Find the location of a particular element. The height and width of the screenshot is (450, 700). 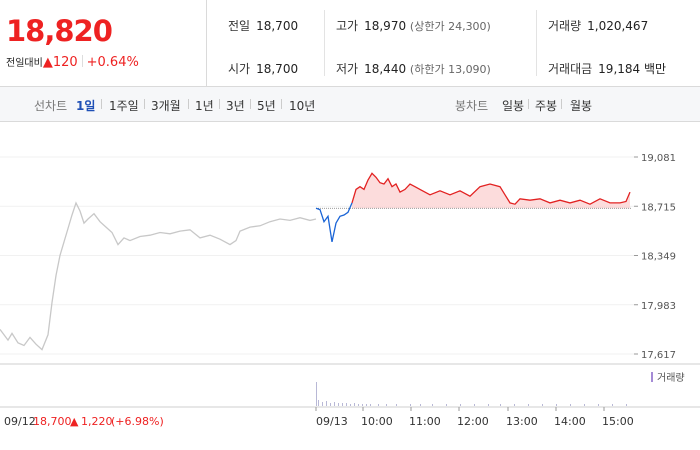

prev-day-price: 18,700 is located at coordinates (52, 421).